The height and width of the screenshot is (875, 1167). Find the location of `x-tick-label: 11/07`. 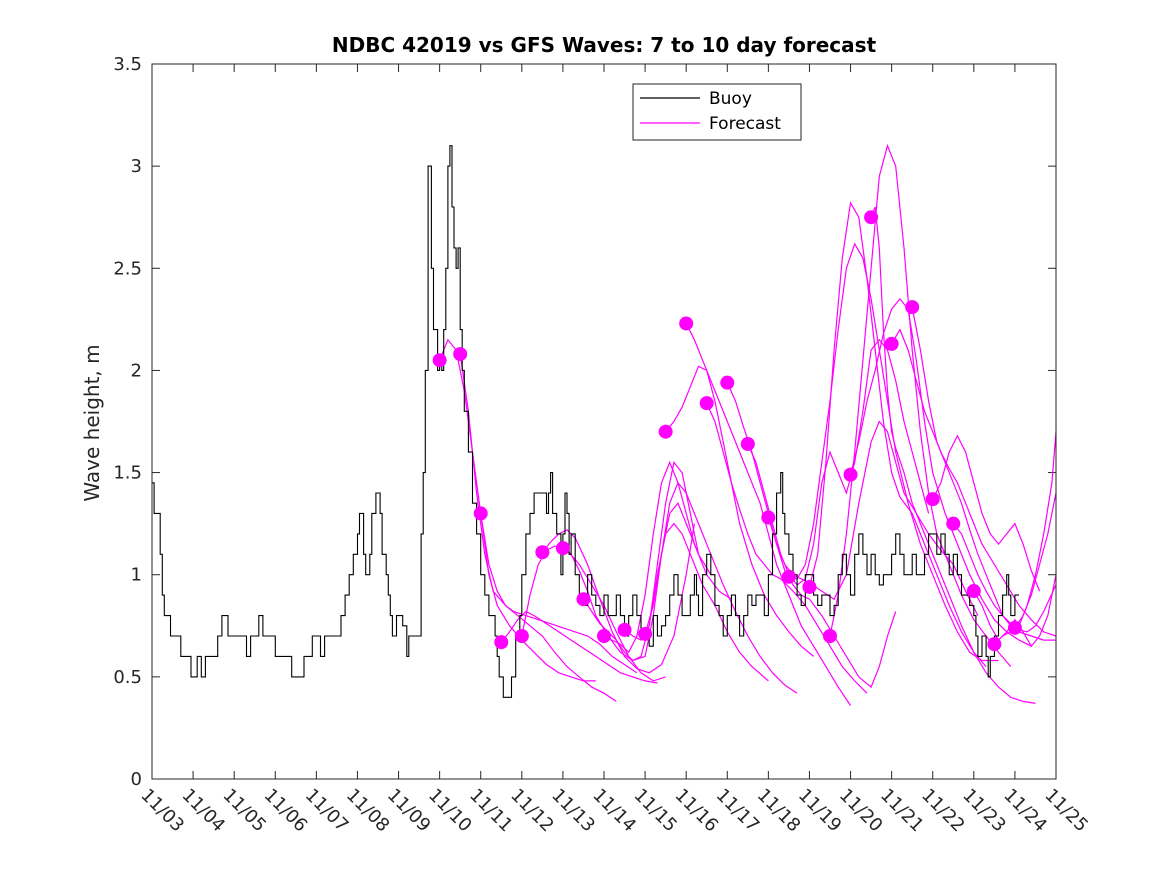

x-tick-label: 11/07 is located at coordinates (327, 811).